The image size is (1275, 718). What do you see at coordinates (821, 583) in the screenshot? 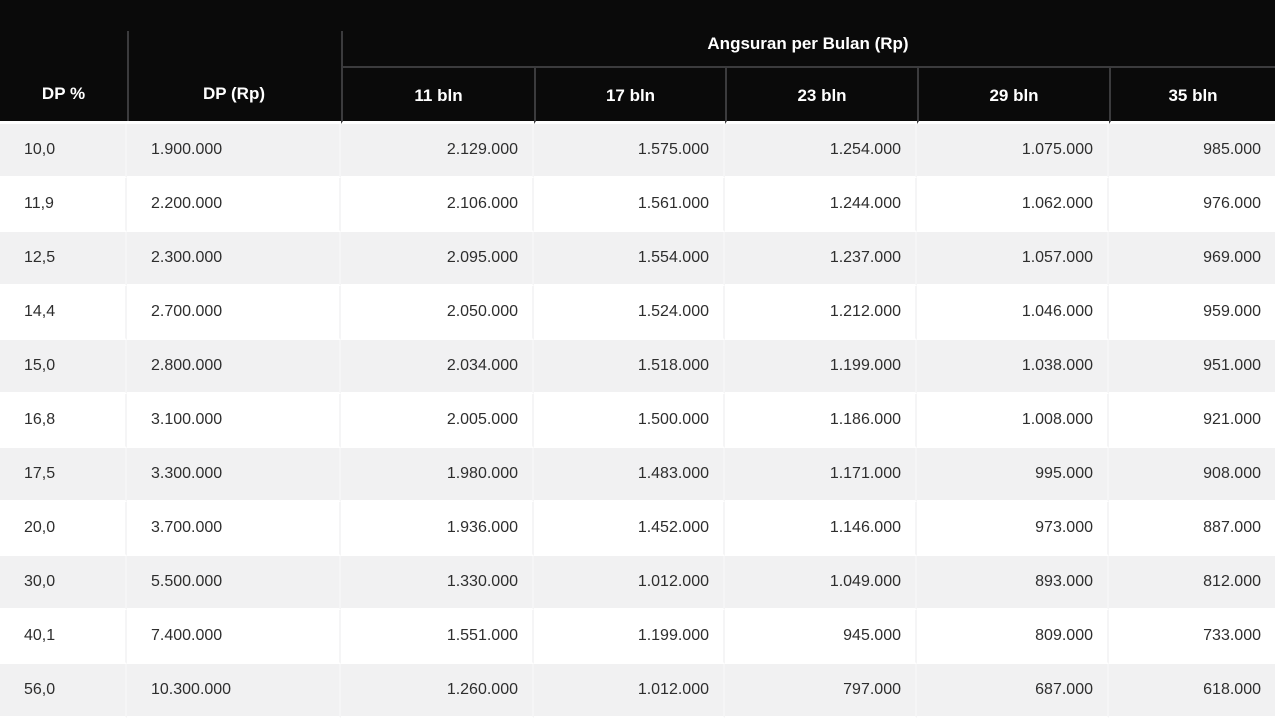
I see `cell-angsuran-23-bln: 1.049.000` at bounding box center [821, 583].